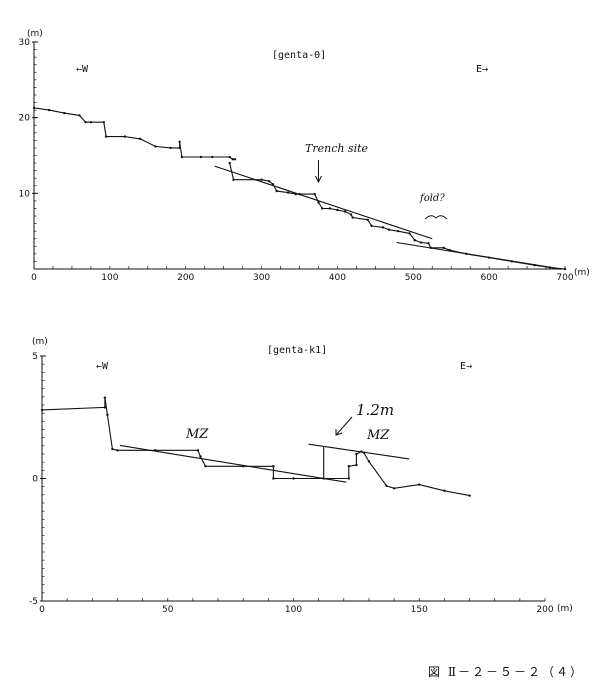 Image resolution: width=610 pixels, height=694 pixels. I want to click on x-tick-label: 100, so click(109, 278).